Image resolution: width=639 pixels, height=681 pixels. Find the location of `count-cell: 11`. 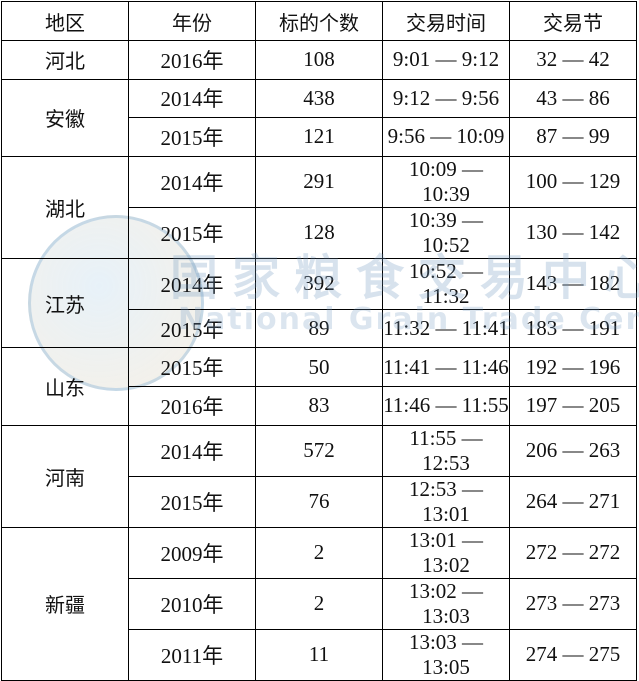

count-cell: 11 is located at coordinates (319, 654).